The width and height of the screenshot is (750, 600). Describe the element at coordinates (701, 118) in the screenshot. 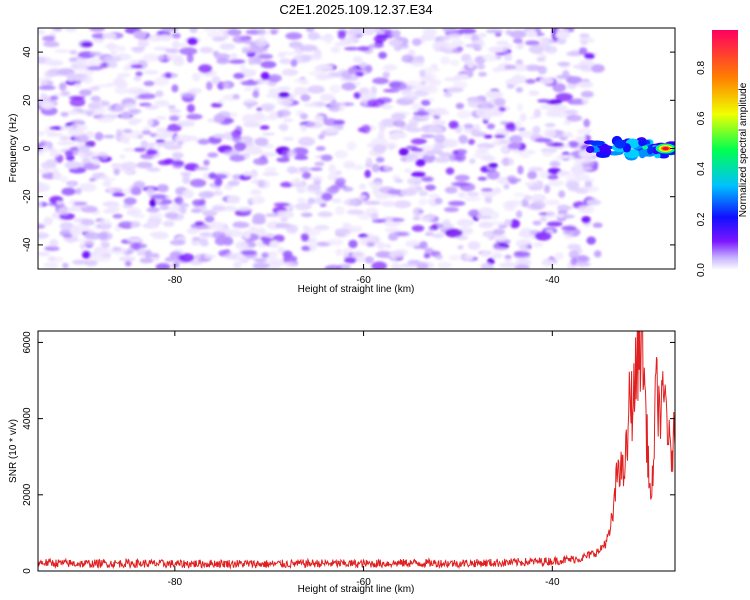

I see `colorbar-tick-label: 0.6` at that location.